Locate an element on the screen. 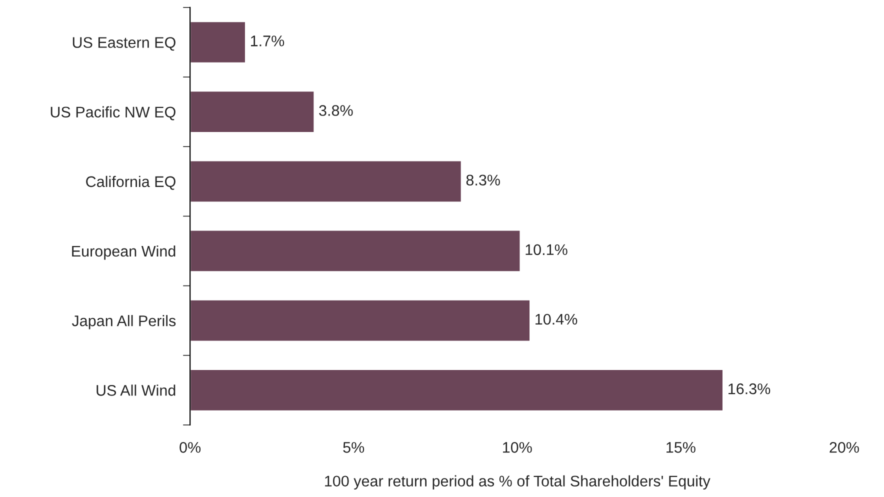 The width and height of the screenshot is (884, 497). data-label: 16.3% is located at coordinates (749, 388).